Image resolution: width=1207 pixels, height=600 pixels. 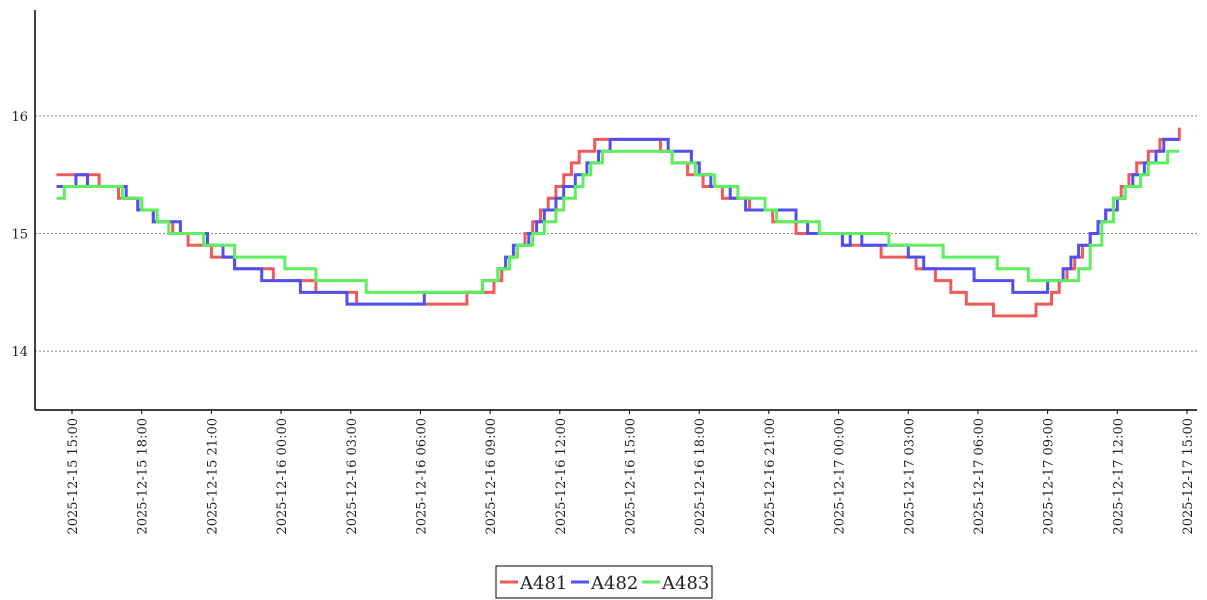 I want to click on x-tick-label: 2025-12-15 18:00, so click(x=143, y=476).